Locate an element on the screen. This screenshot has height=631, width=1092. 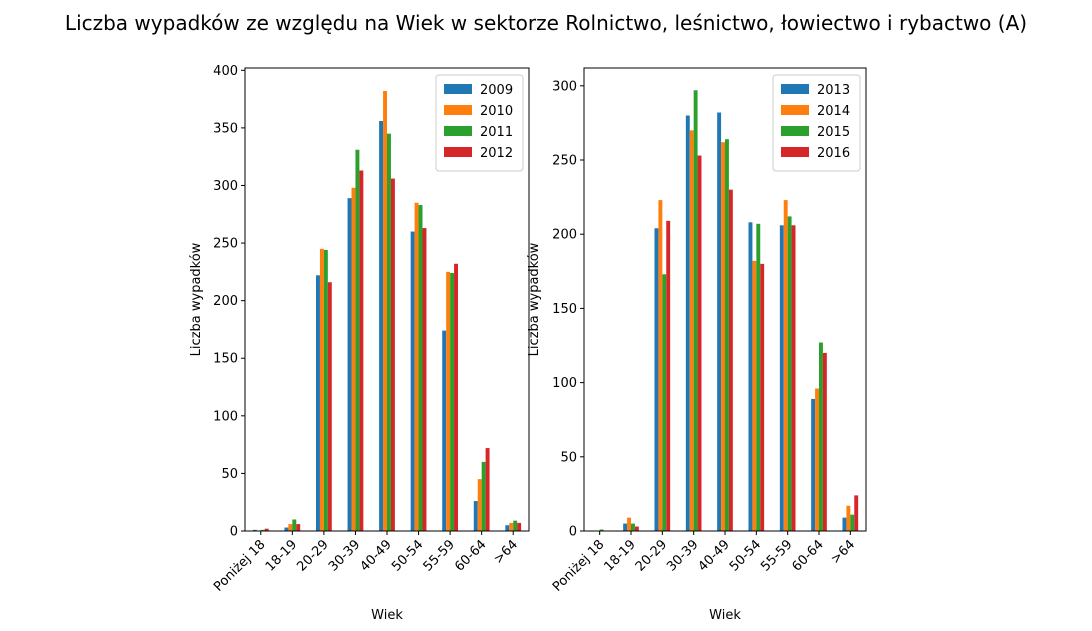
y-tick-label: 400 is located at coordinates (225, 71).